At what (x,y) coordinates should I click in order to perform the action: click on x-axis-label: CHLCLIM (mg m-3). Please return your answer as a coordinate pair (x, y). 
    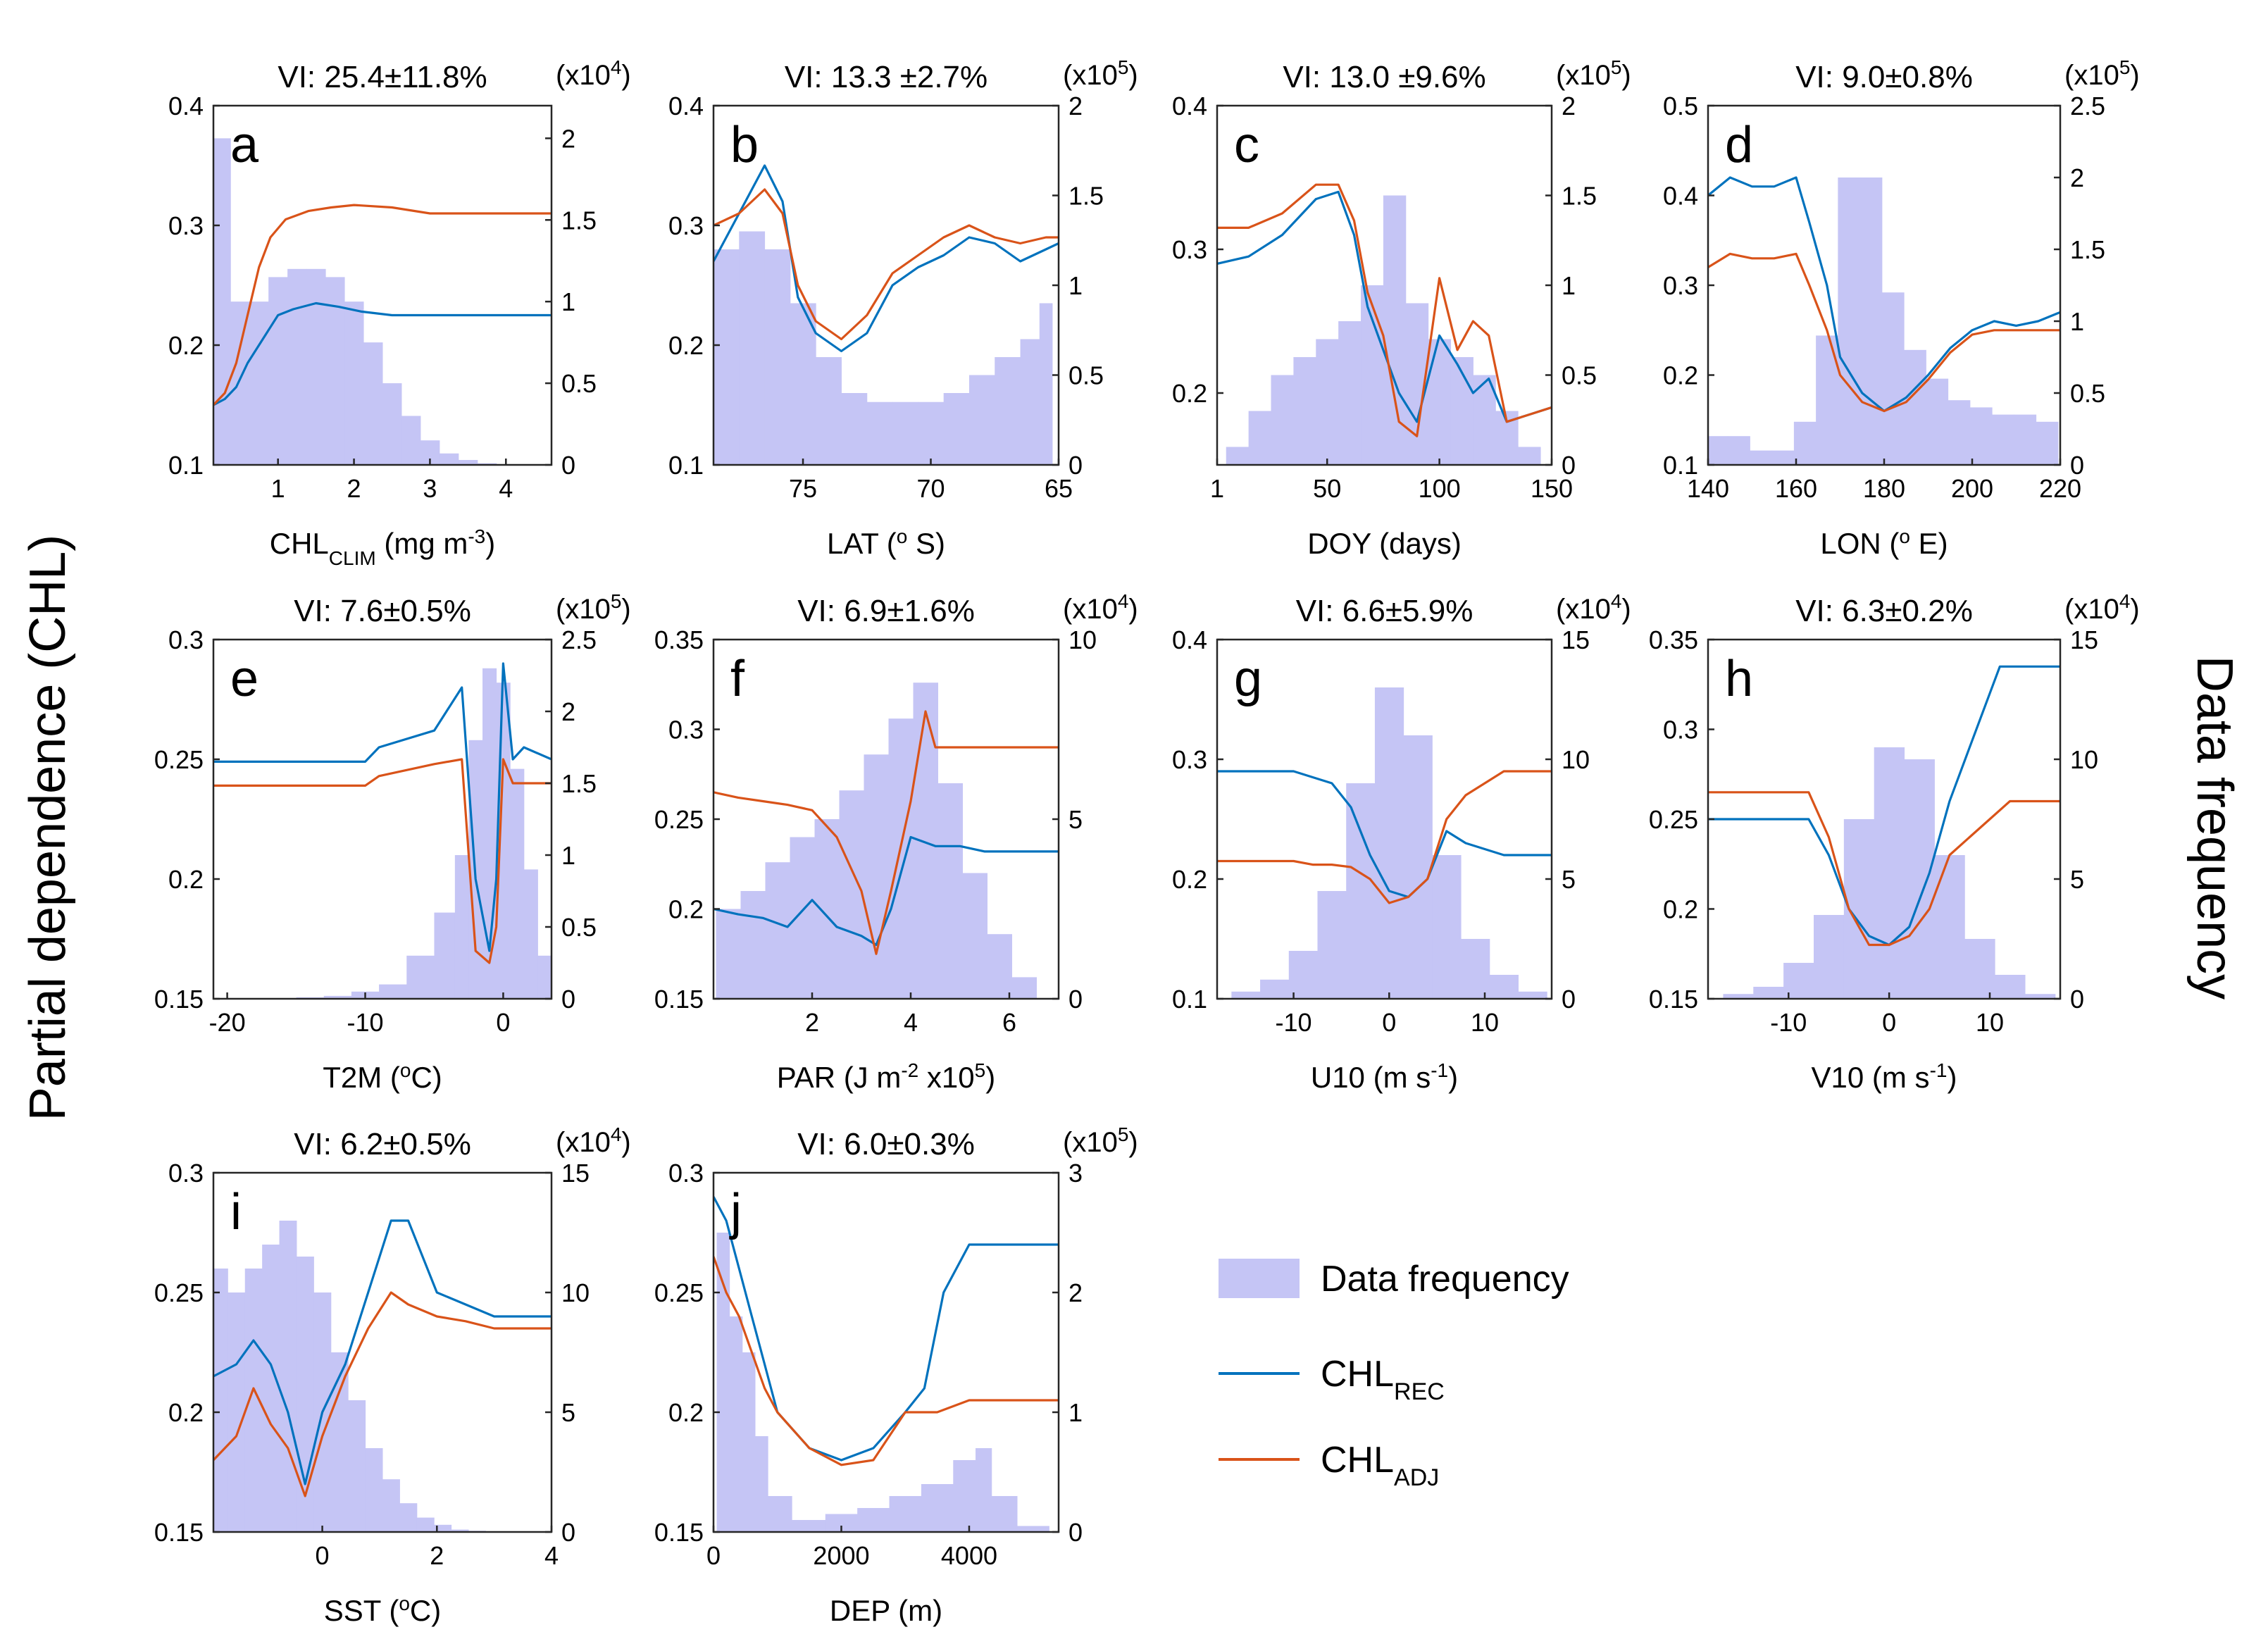
    Looking at the image, I should click on (383, 547).